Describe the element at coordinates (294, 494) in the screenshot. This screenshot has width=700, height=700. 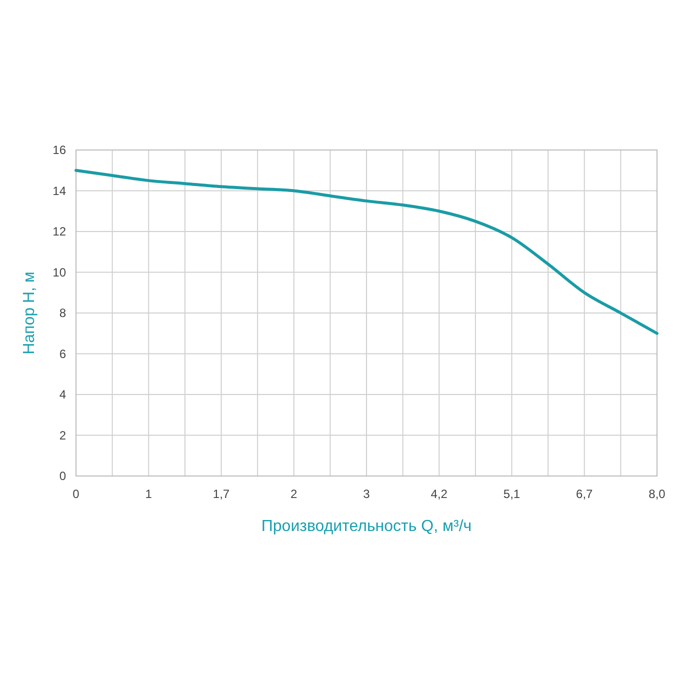
I see `x-tick-label: 2` at that location.